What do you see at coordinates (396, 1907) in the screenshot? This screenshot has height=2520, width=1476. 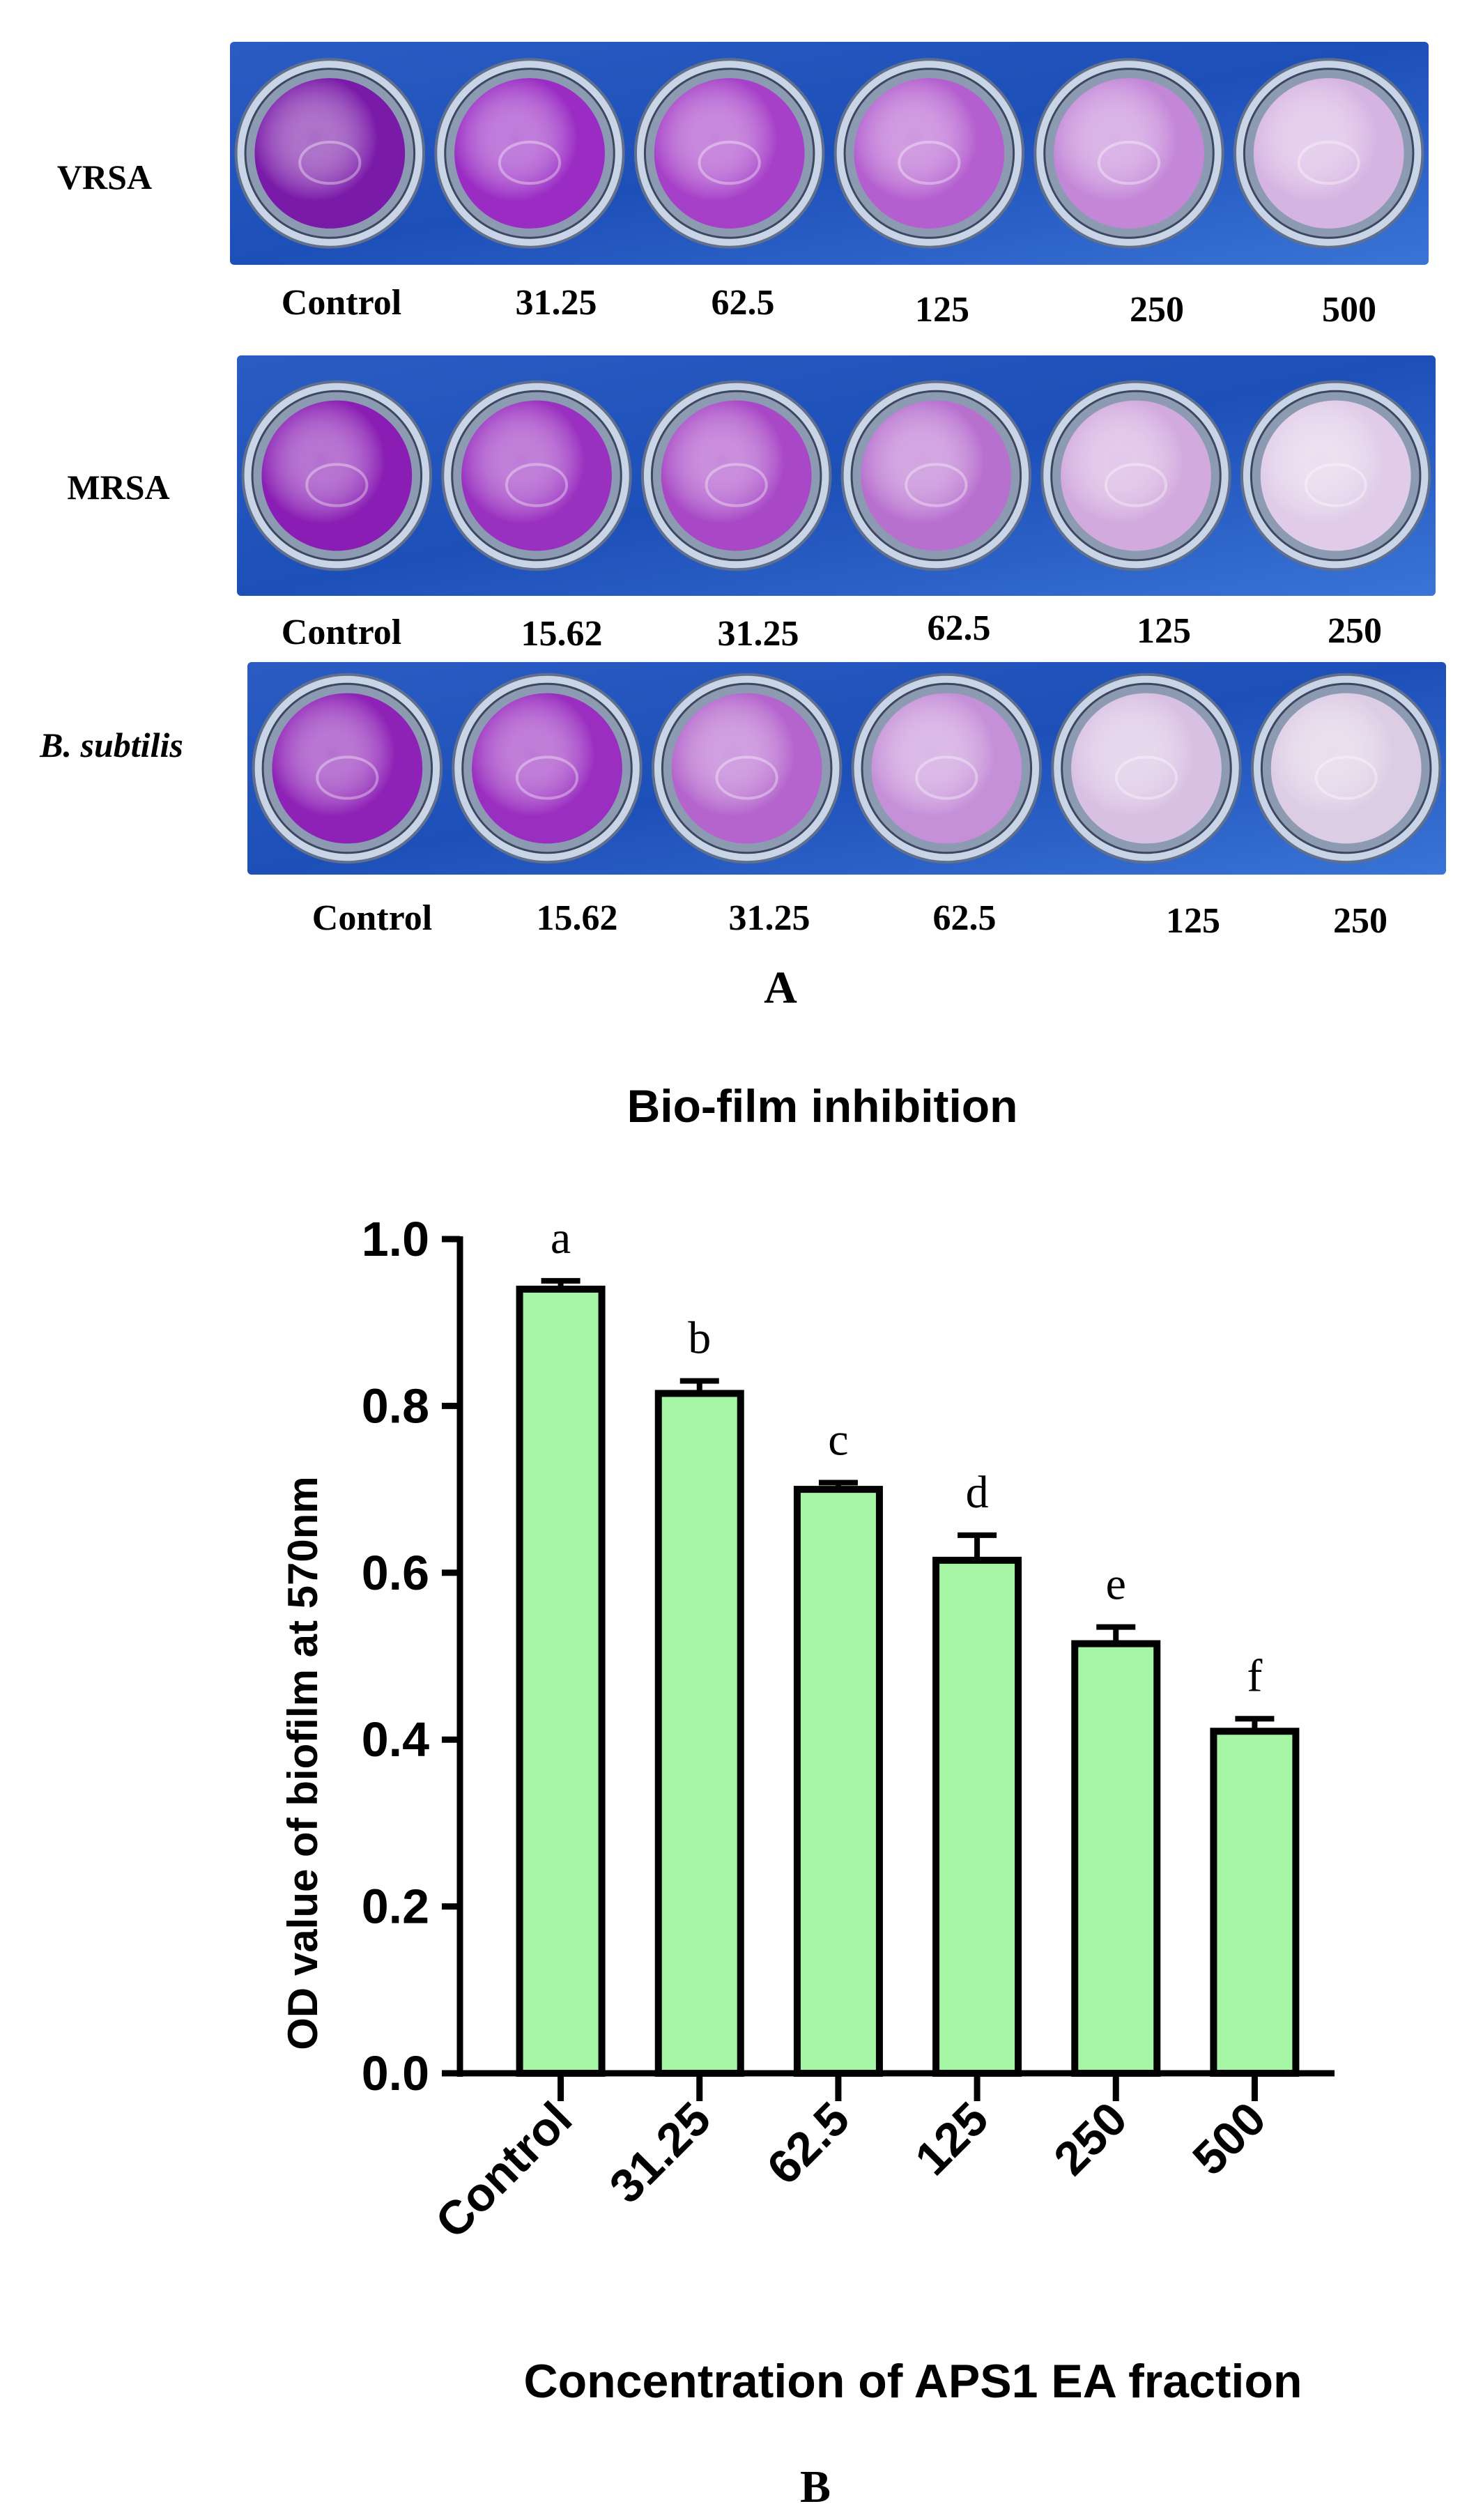 I see `y-tick-label: 0.2` at bounding box center [396, 1907].